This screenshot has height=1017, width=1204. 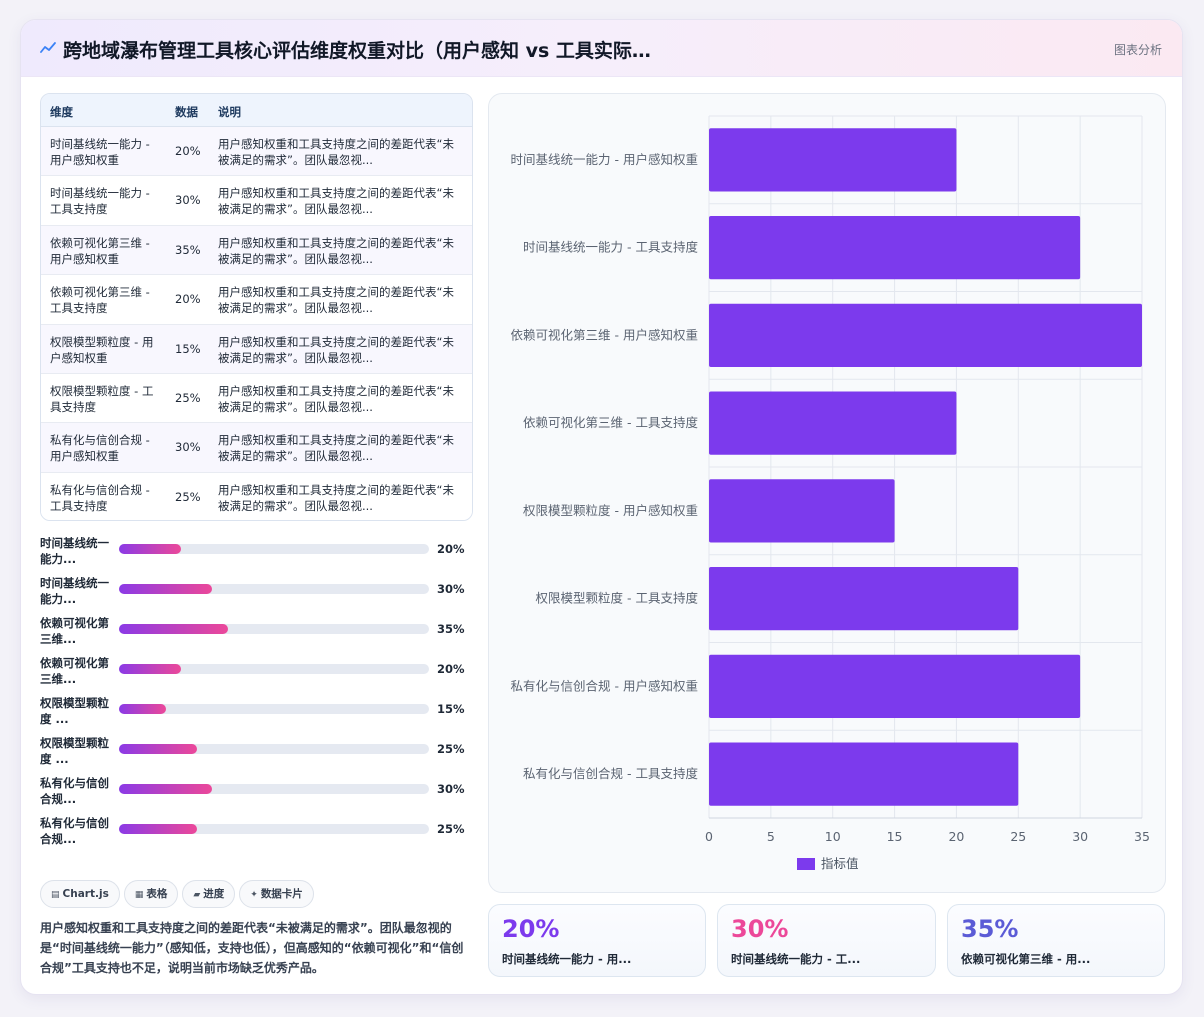 What do you see at coordinates (48, 47) in the screenshot?
I see `trend-line-icon` at bounding box center [48, 47].